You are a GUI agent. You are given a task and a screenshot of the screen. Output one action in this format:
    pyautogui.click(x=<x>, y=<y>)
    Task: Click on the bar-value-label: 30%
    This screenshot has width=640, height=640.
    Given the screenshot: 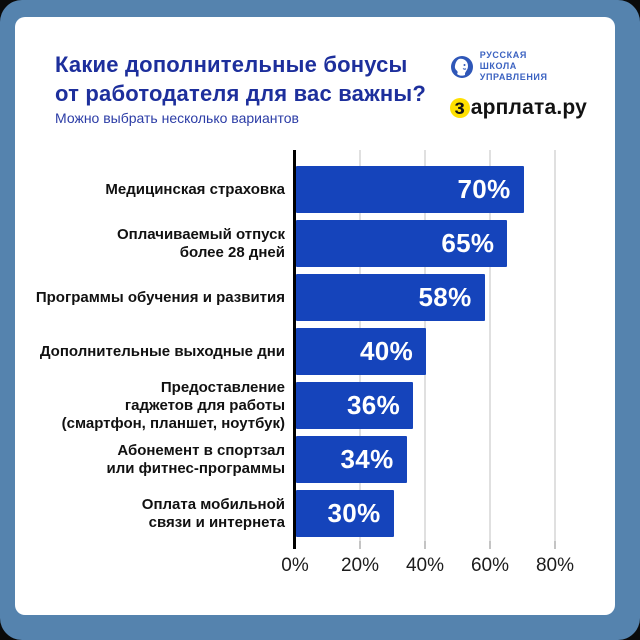 What is the action you would take?
    pyautogui.click(x=354, y=513)
    